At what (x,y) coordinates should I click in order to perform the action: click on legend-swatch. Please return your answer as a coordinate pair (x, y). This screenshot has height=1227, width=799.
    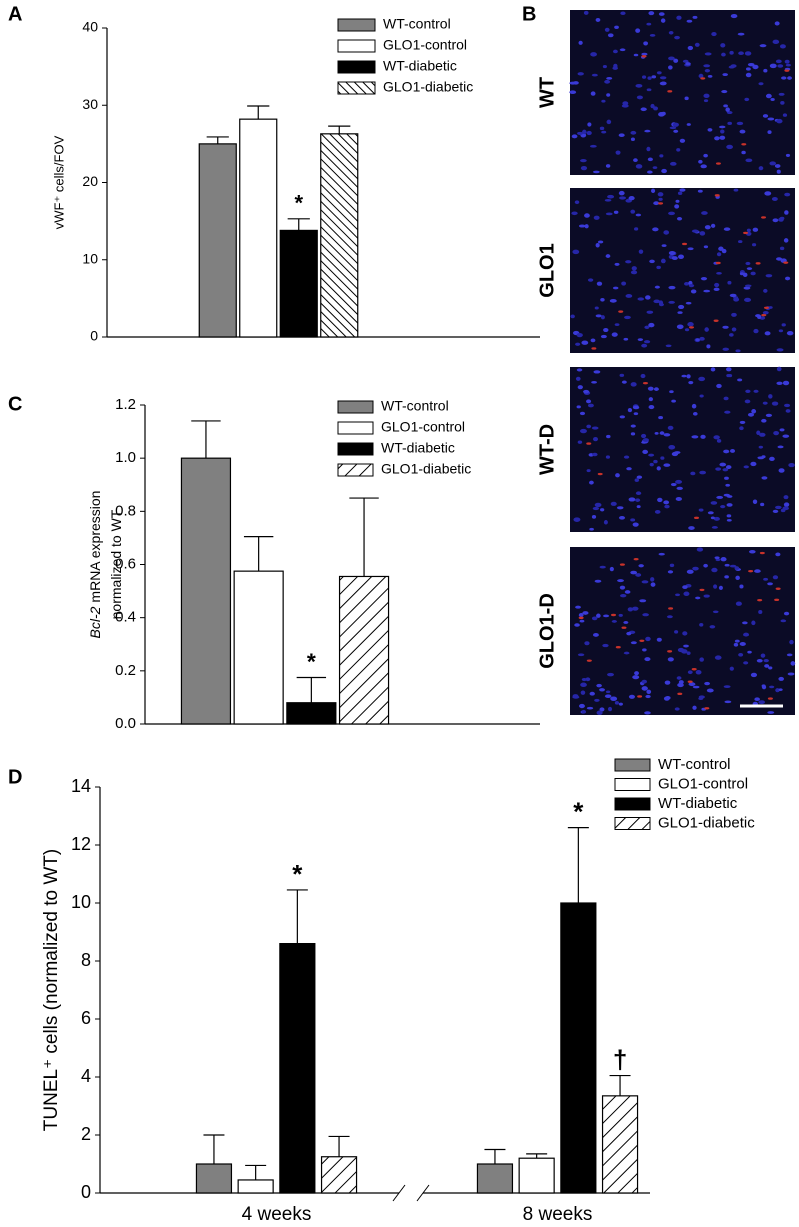
    Looking at the image, I should click on (355, 407).